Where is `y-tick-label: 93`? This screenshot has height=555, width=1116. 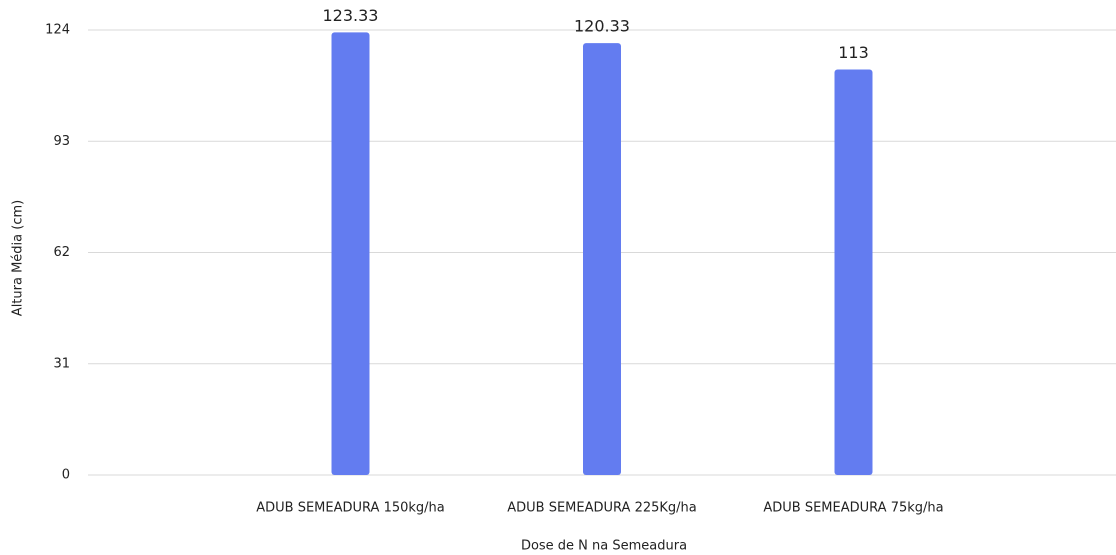 y-tick-label: 93 is located at coordinates (61, 141).